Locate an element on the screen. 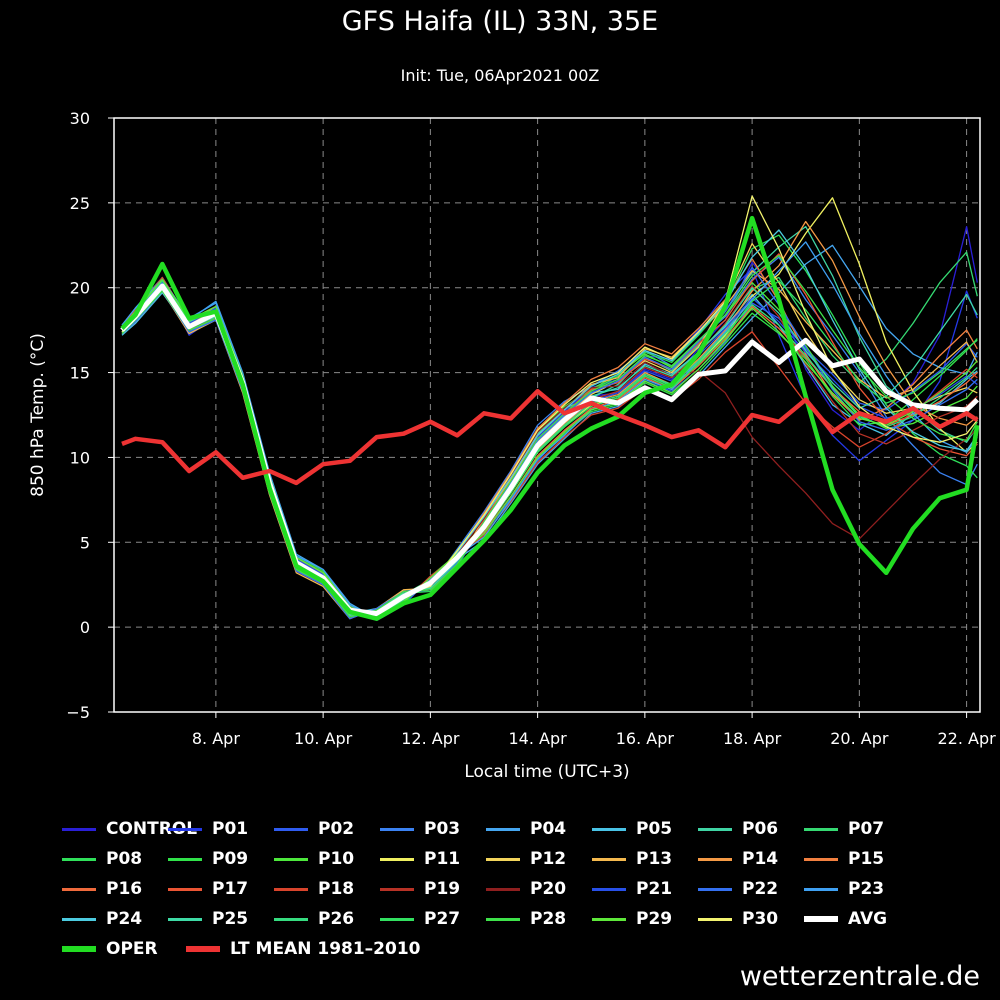 Image resolution: width=1000 pixels, height=1000 pixels. legend-label: P05 is located at coordinates (654, 829).